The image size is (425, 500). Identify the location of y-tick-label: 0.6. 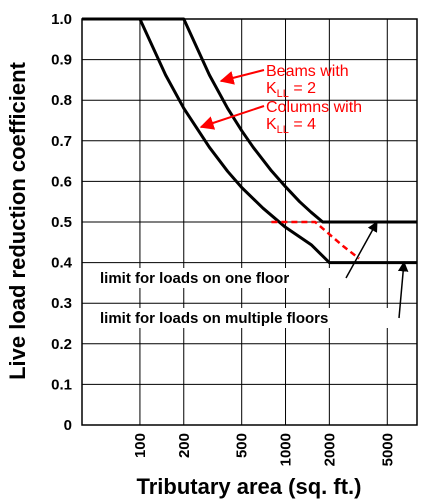
(61, 181).